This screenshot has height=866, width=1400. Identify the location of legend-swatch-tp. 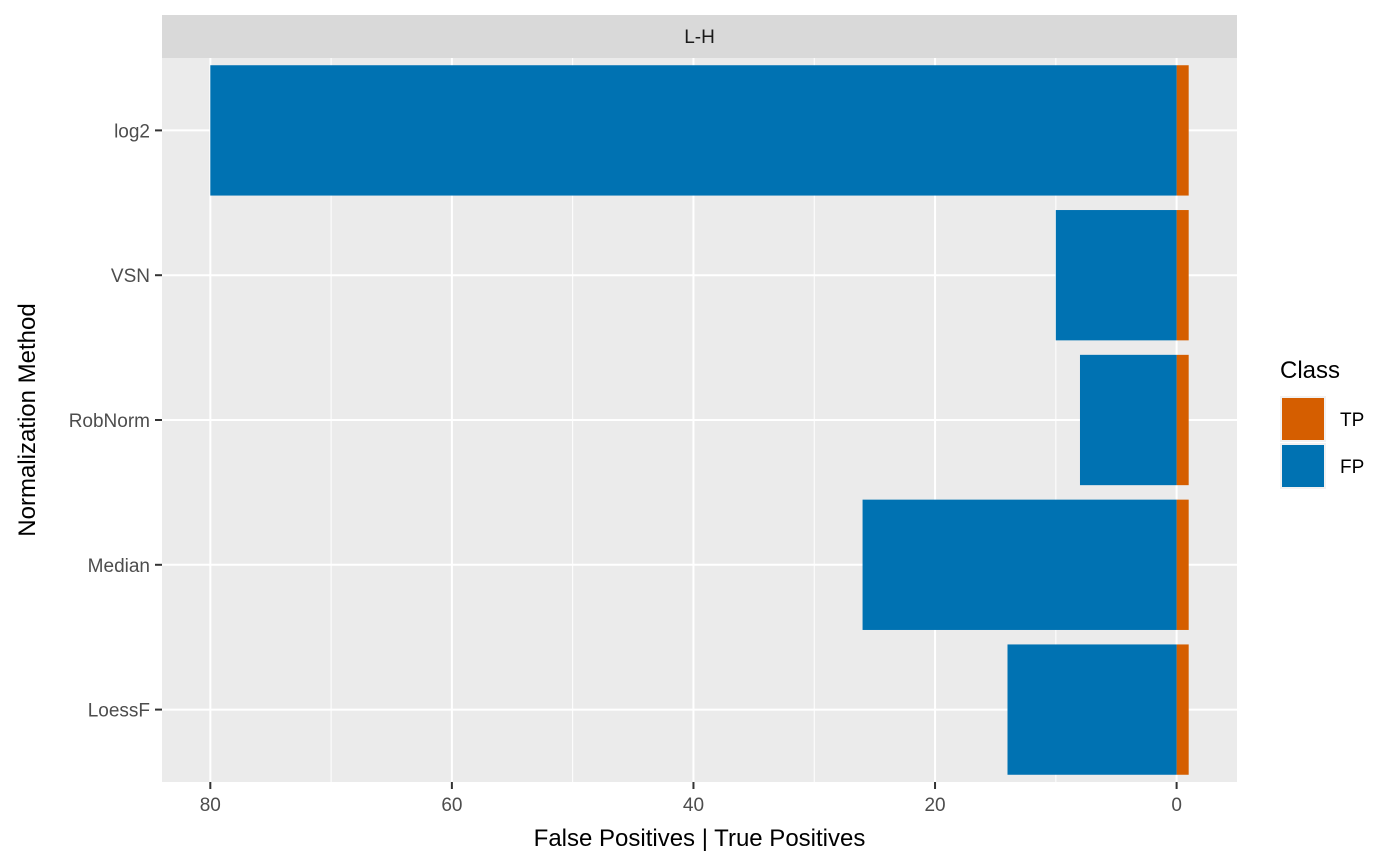
(1303, 419).